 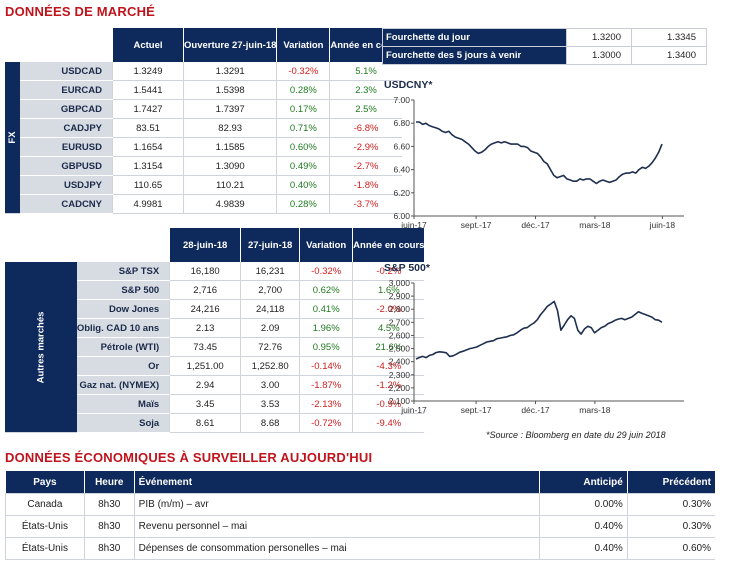 What do you see at coordinates (326, 347) in the screenshot?
I see `value-variation: 0.95%` at bounding box center [326, 347].